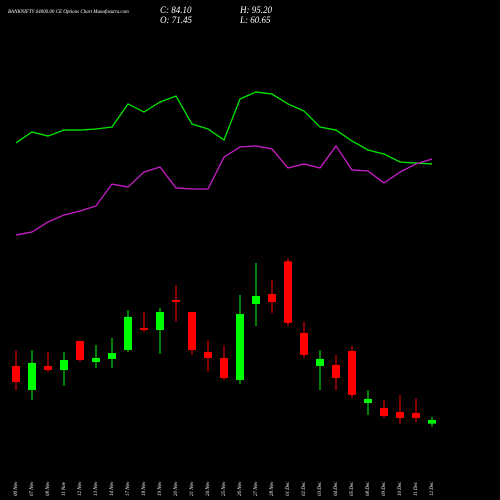 Image resolution: width=500 pixels, height=500 pixels. Describe the element at coordinates (176, 20) in the screenshot. I see `stat-open: O: 71.45` at that location.